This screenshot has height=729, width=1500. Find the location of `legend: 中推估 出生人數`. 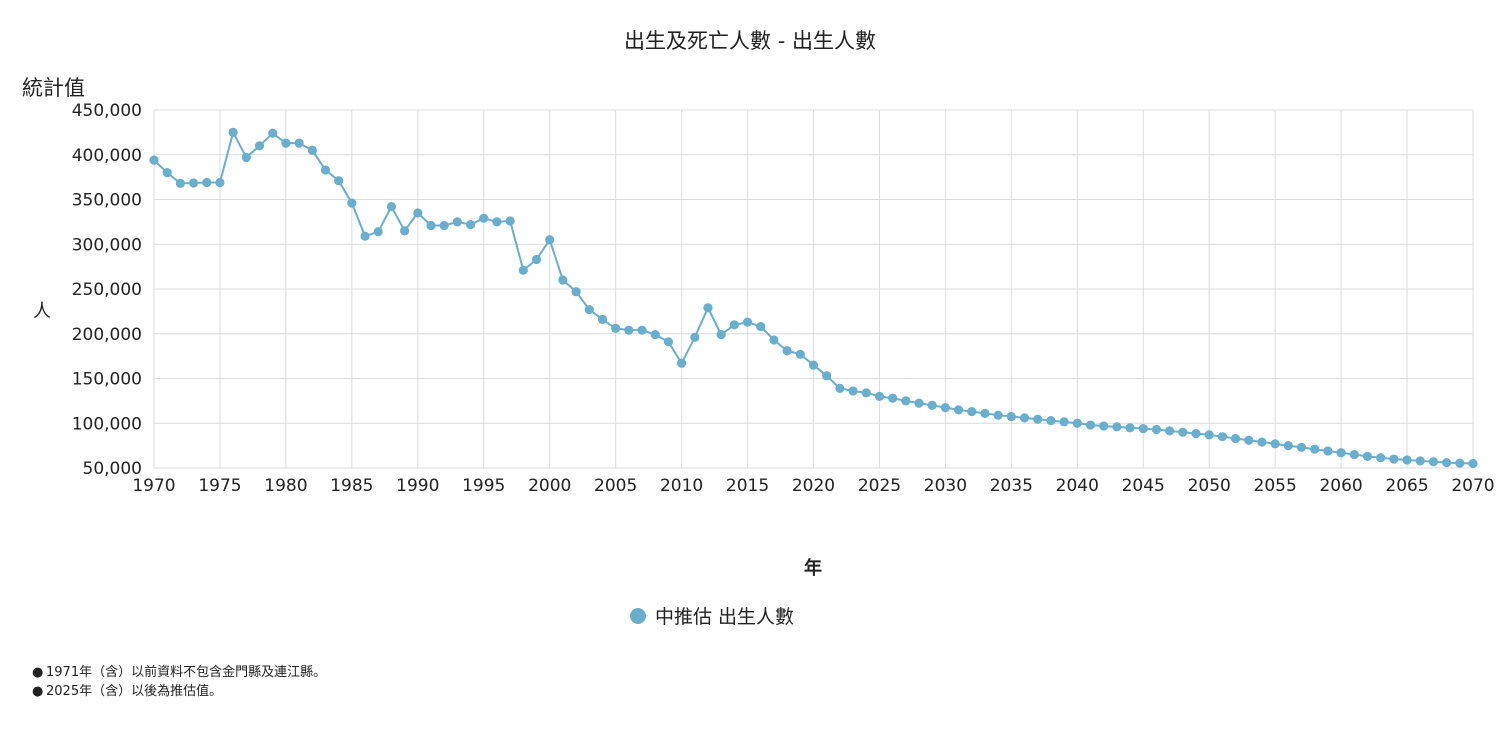

legend: 中推估 出生人數 is located at coordinates (712, 617).